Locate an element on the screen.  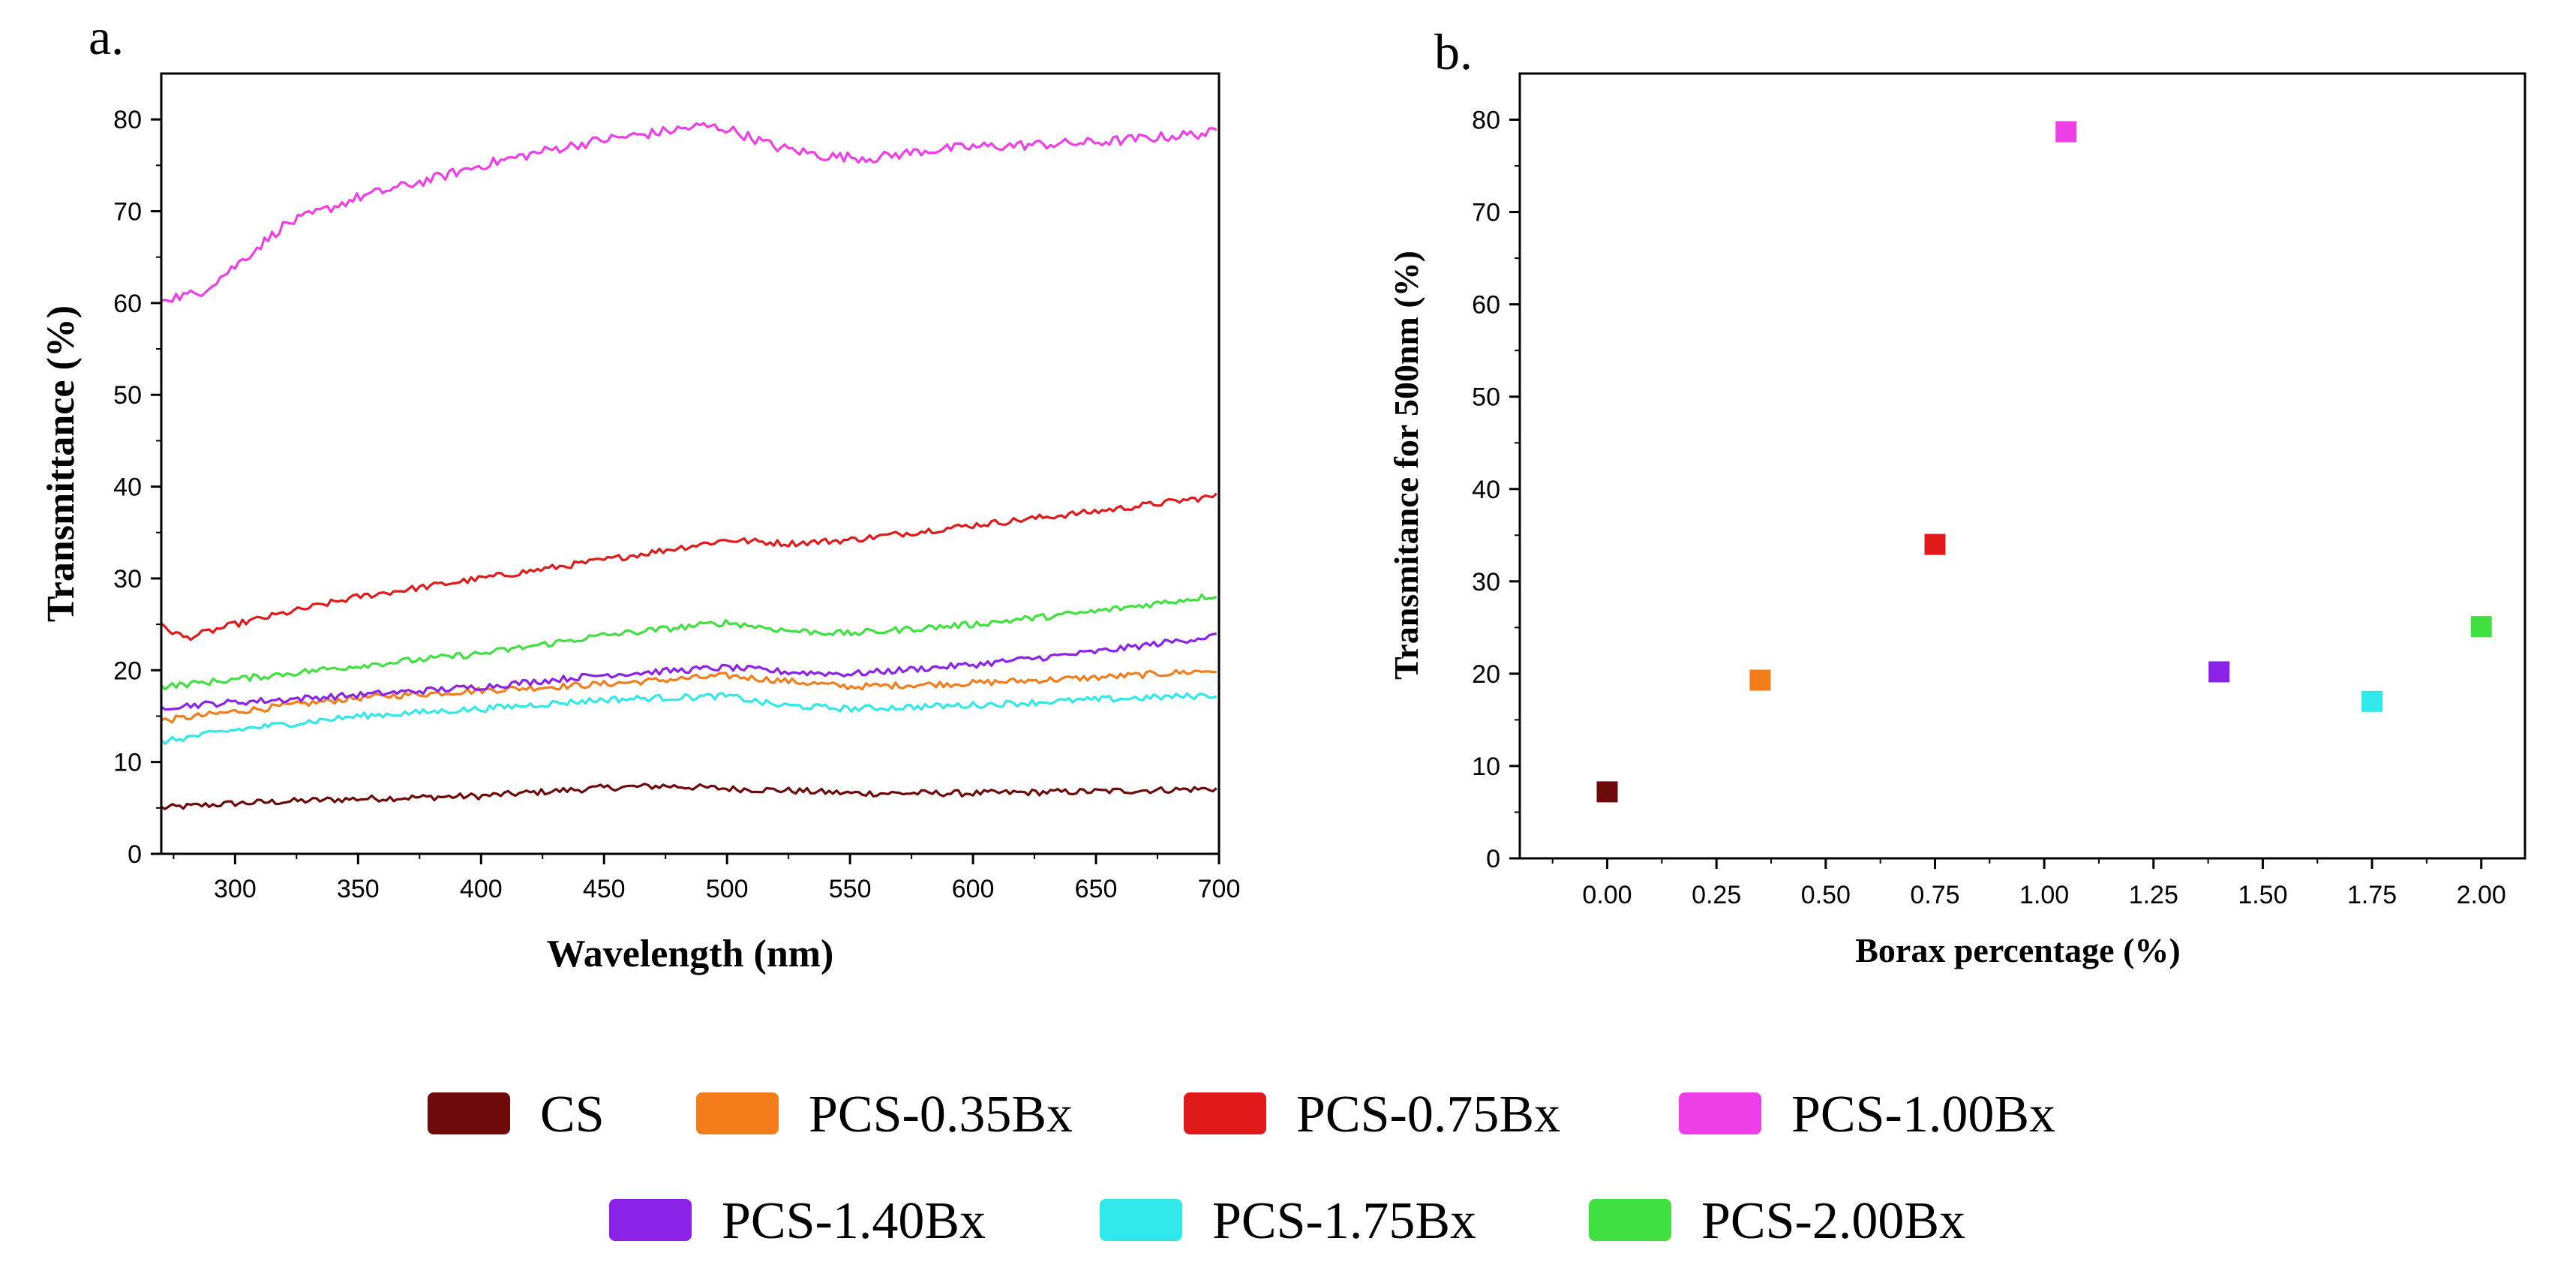
panel-b-letter: b. is located at coordinates (1453, 51).